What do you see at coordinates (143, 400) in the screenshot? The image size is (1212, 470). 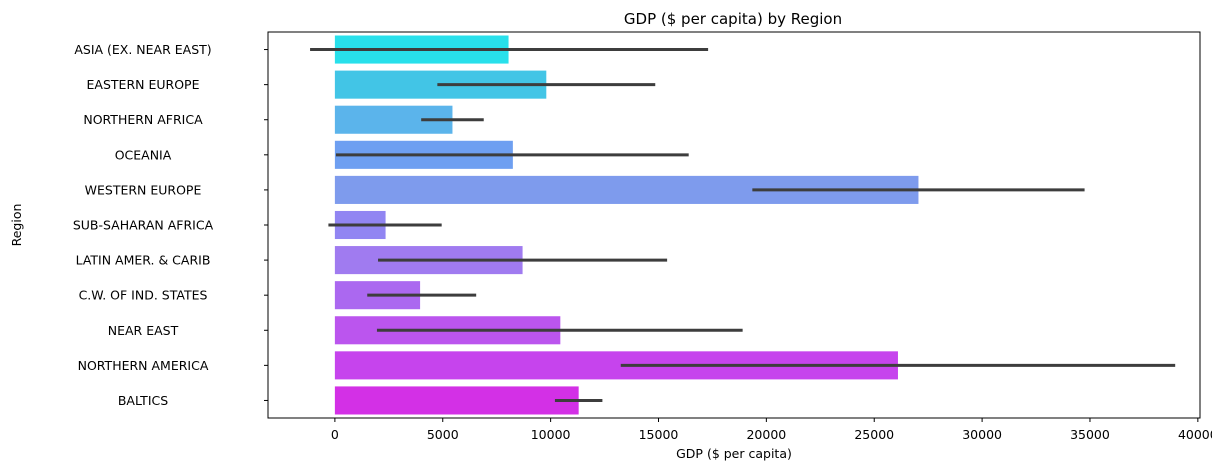 I see `y-tick-label: BALTICS` at bounding box center [143, 400].